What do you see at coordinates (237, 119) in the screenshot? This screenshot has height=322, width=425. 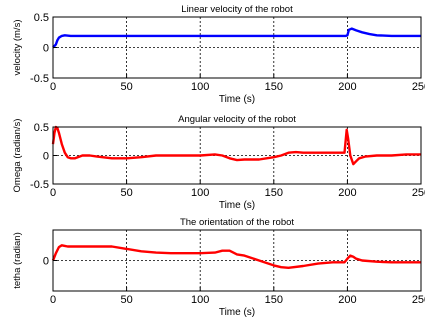 I see `chart-title: Angular velocity of the robot` at bounding box center [237, 119].